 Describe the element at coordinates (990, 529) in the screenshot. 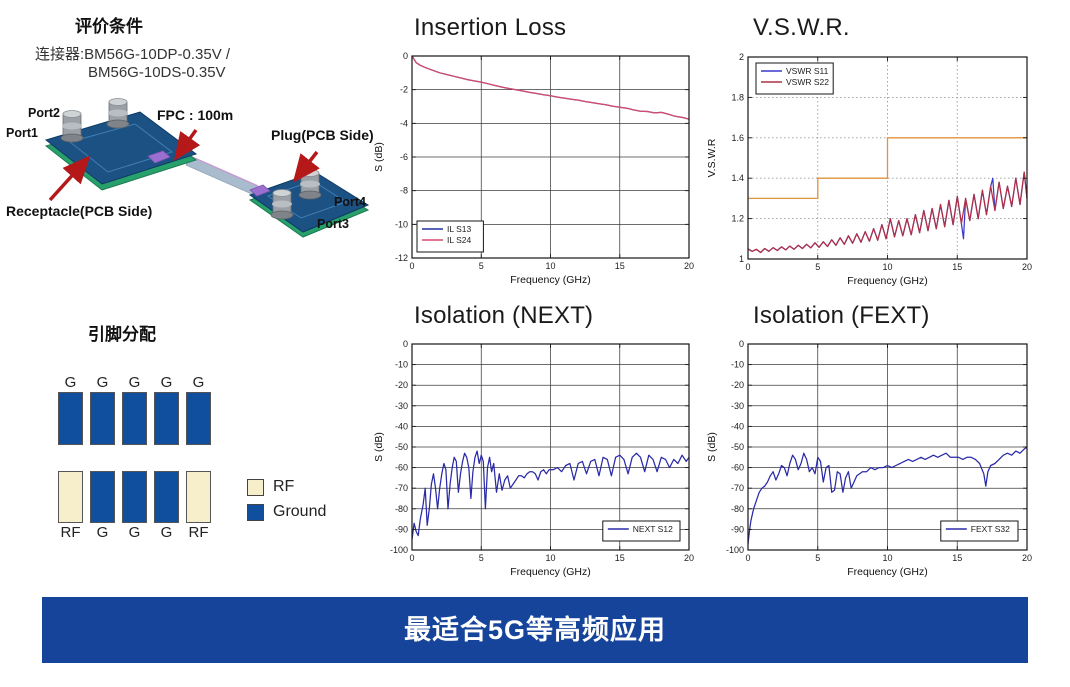

I see `legend-label: FEXT S32` at that location.